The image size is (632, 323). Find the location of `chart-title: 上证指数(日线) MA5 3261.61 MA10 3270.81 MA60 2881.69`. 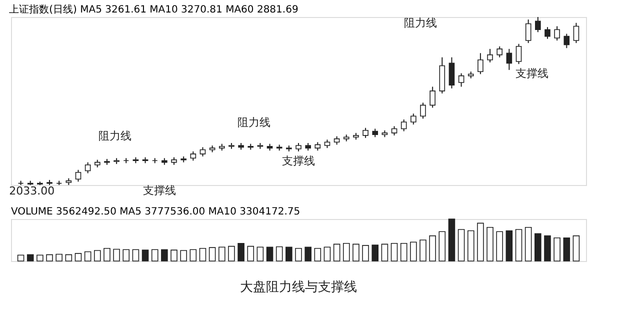

chart-title: 上证指数(日线) MA5 3261.61 MA10 3270.81 MA60 2881.69 is located at coordinates (153, 10).